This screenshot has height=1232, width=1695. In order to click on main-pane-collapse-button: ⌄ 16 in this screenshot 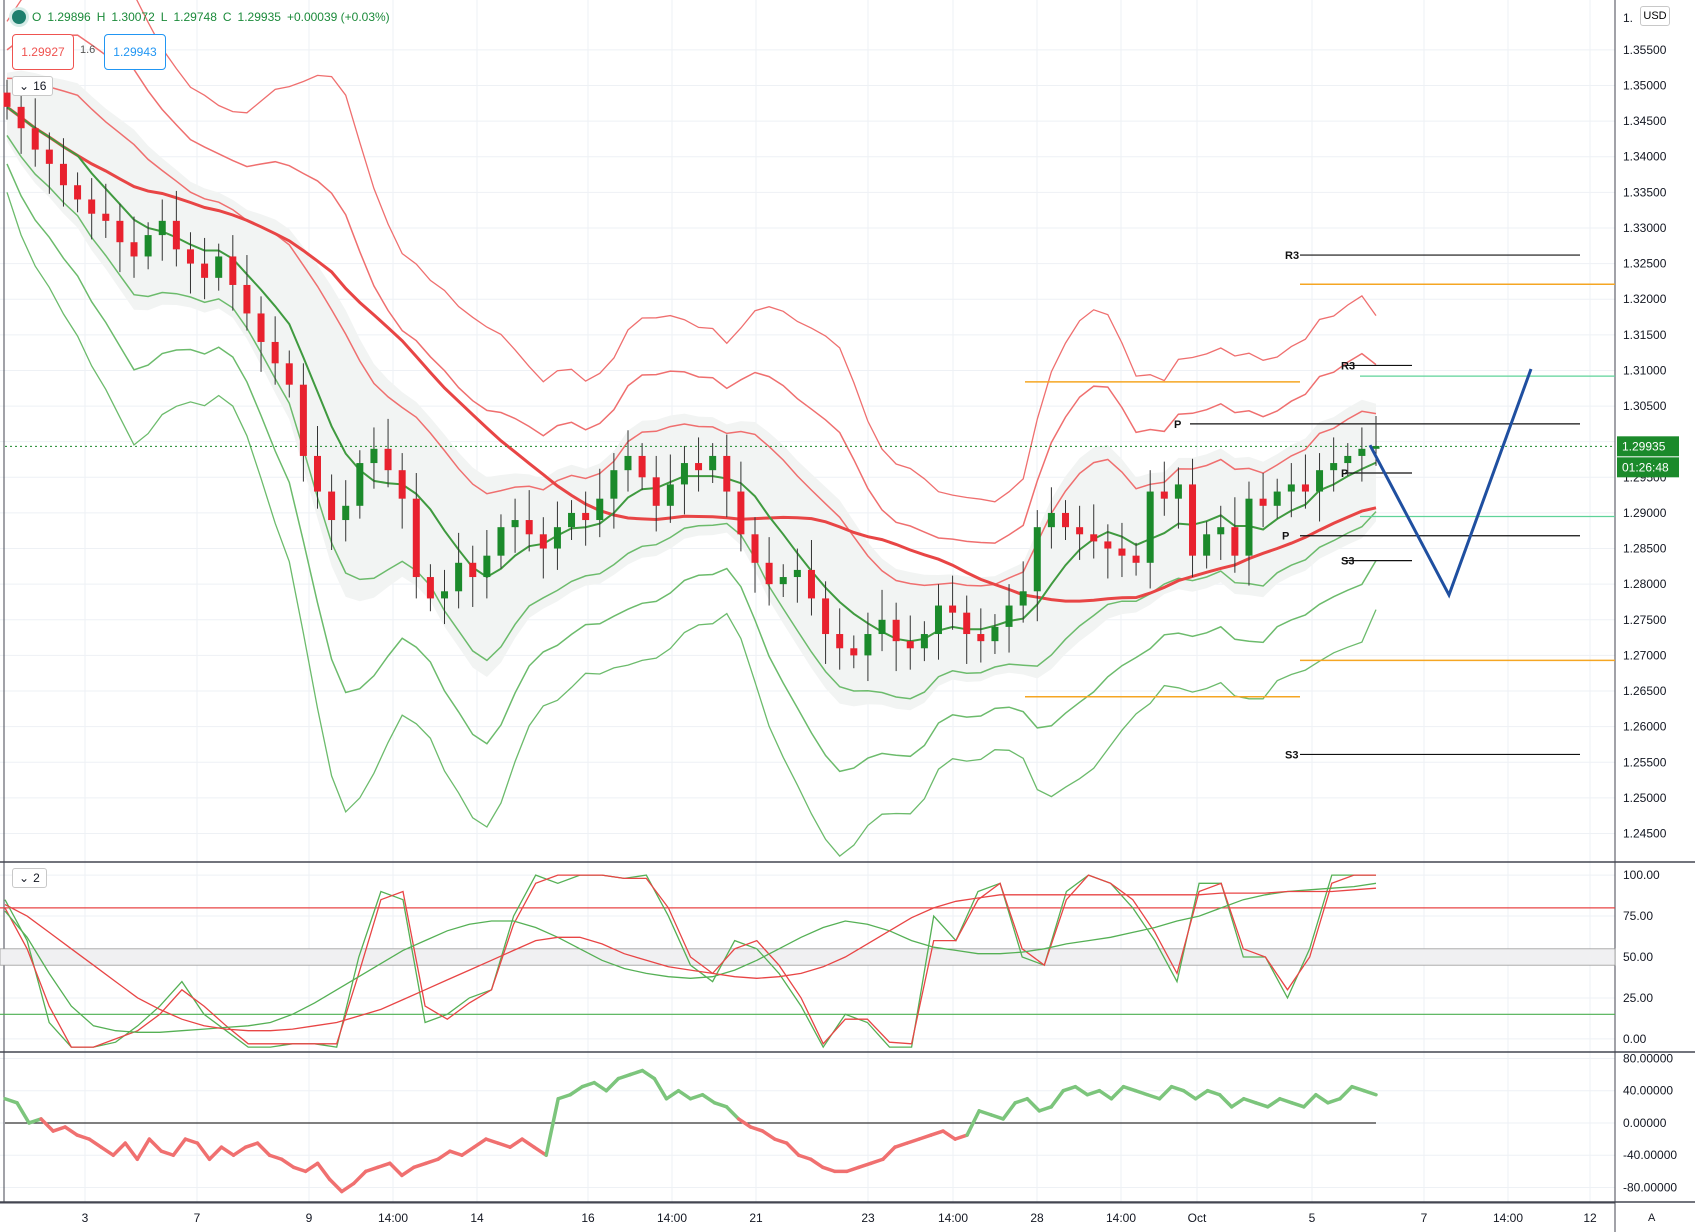, I will do `click(33, 86)`.